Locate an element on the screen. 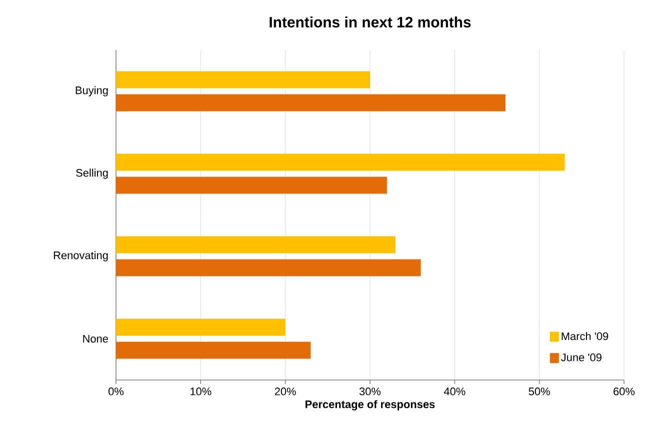 The height and width of the screenshot is (429, 651). x-tick-label: 40% is located at coordinates (455, 392).